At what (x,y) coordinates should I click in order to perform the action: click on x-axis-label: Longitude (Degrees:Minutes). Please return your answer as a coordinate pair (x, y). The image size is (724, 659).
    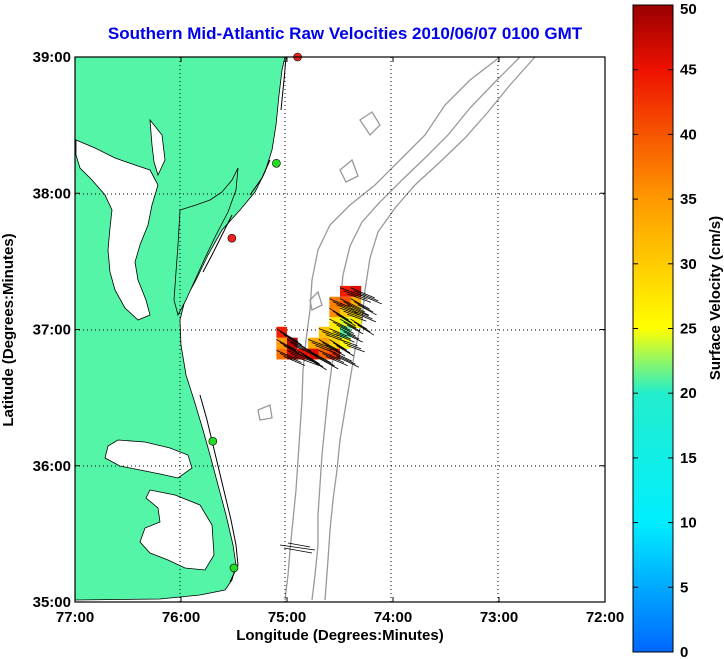
    Looking at the image, I should click on (340, 635).